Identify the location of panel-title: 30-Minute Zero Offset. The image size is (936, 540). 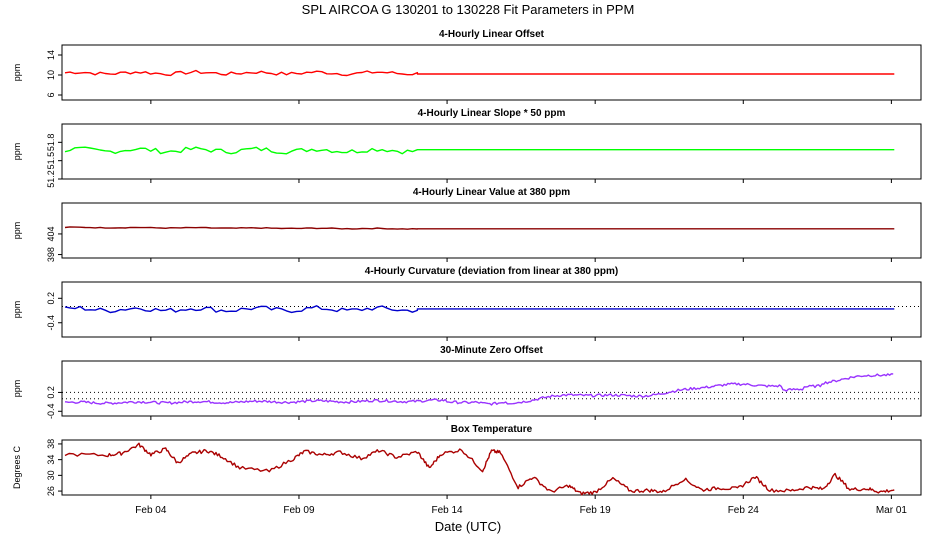
(491, 350).